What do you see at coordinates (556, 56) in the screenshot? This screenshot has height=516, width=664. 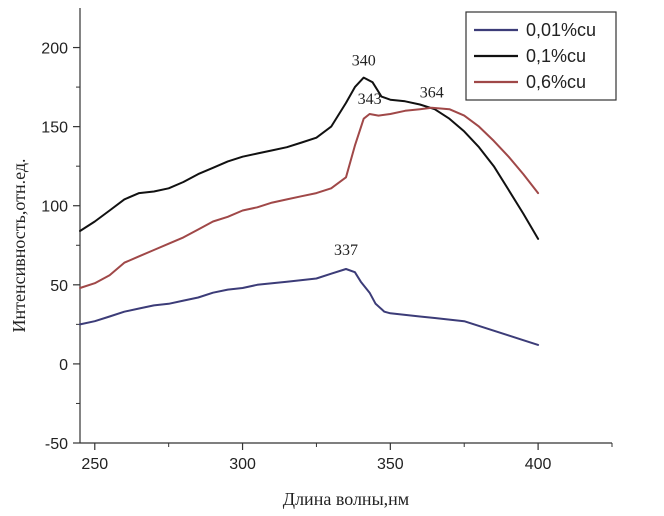 I see `legend-label-1: 0,1%cu` at bounding box center [556, 56].